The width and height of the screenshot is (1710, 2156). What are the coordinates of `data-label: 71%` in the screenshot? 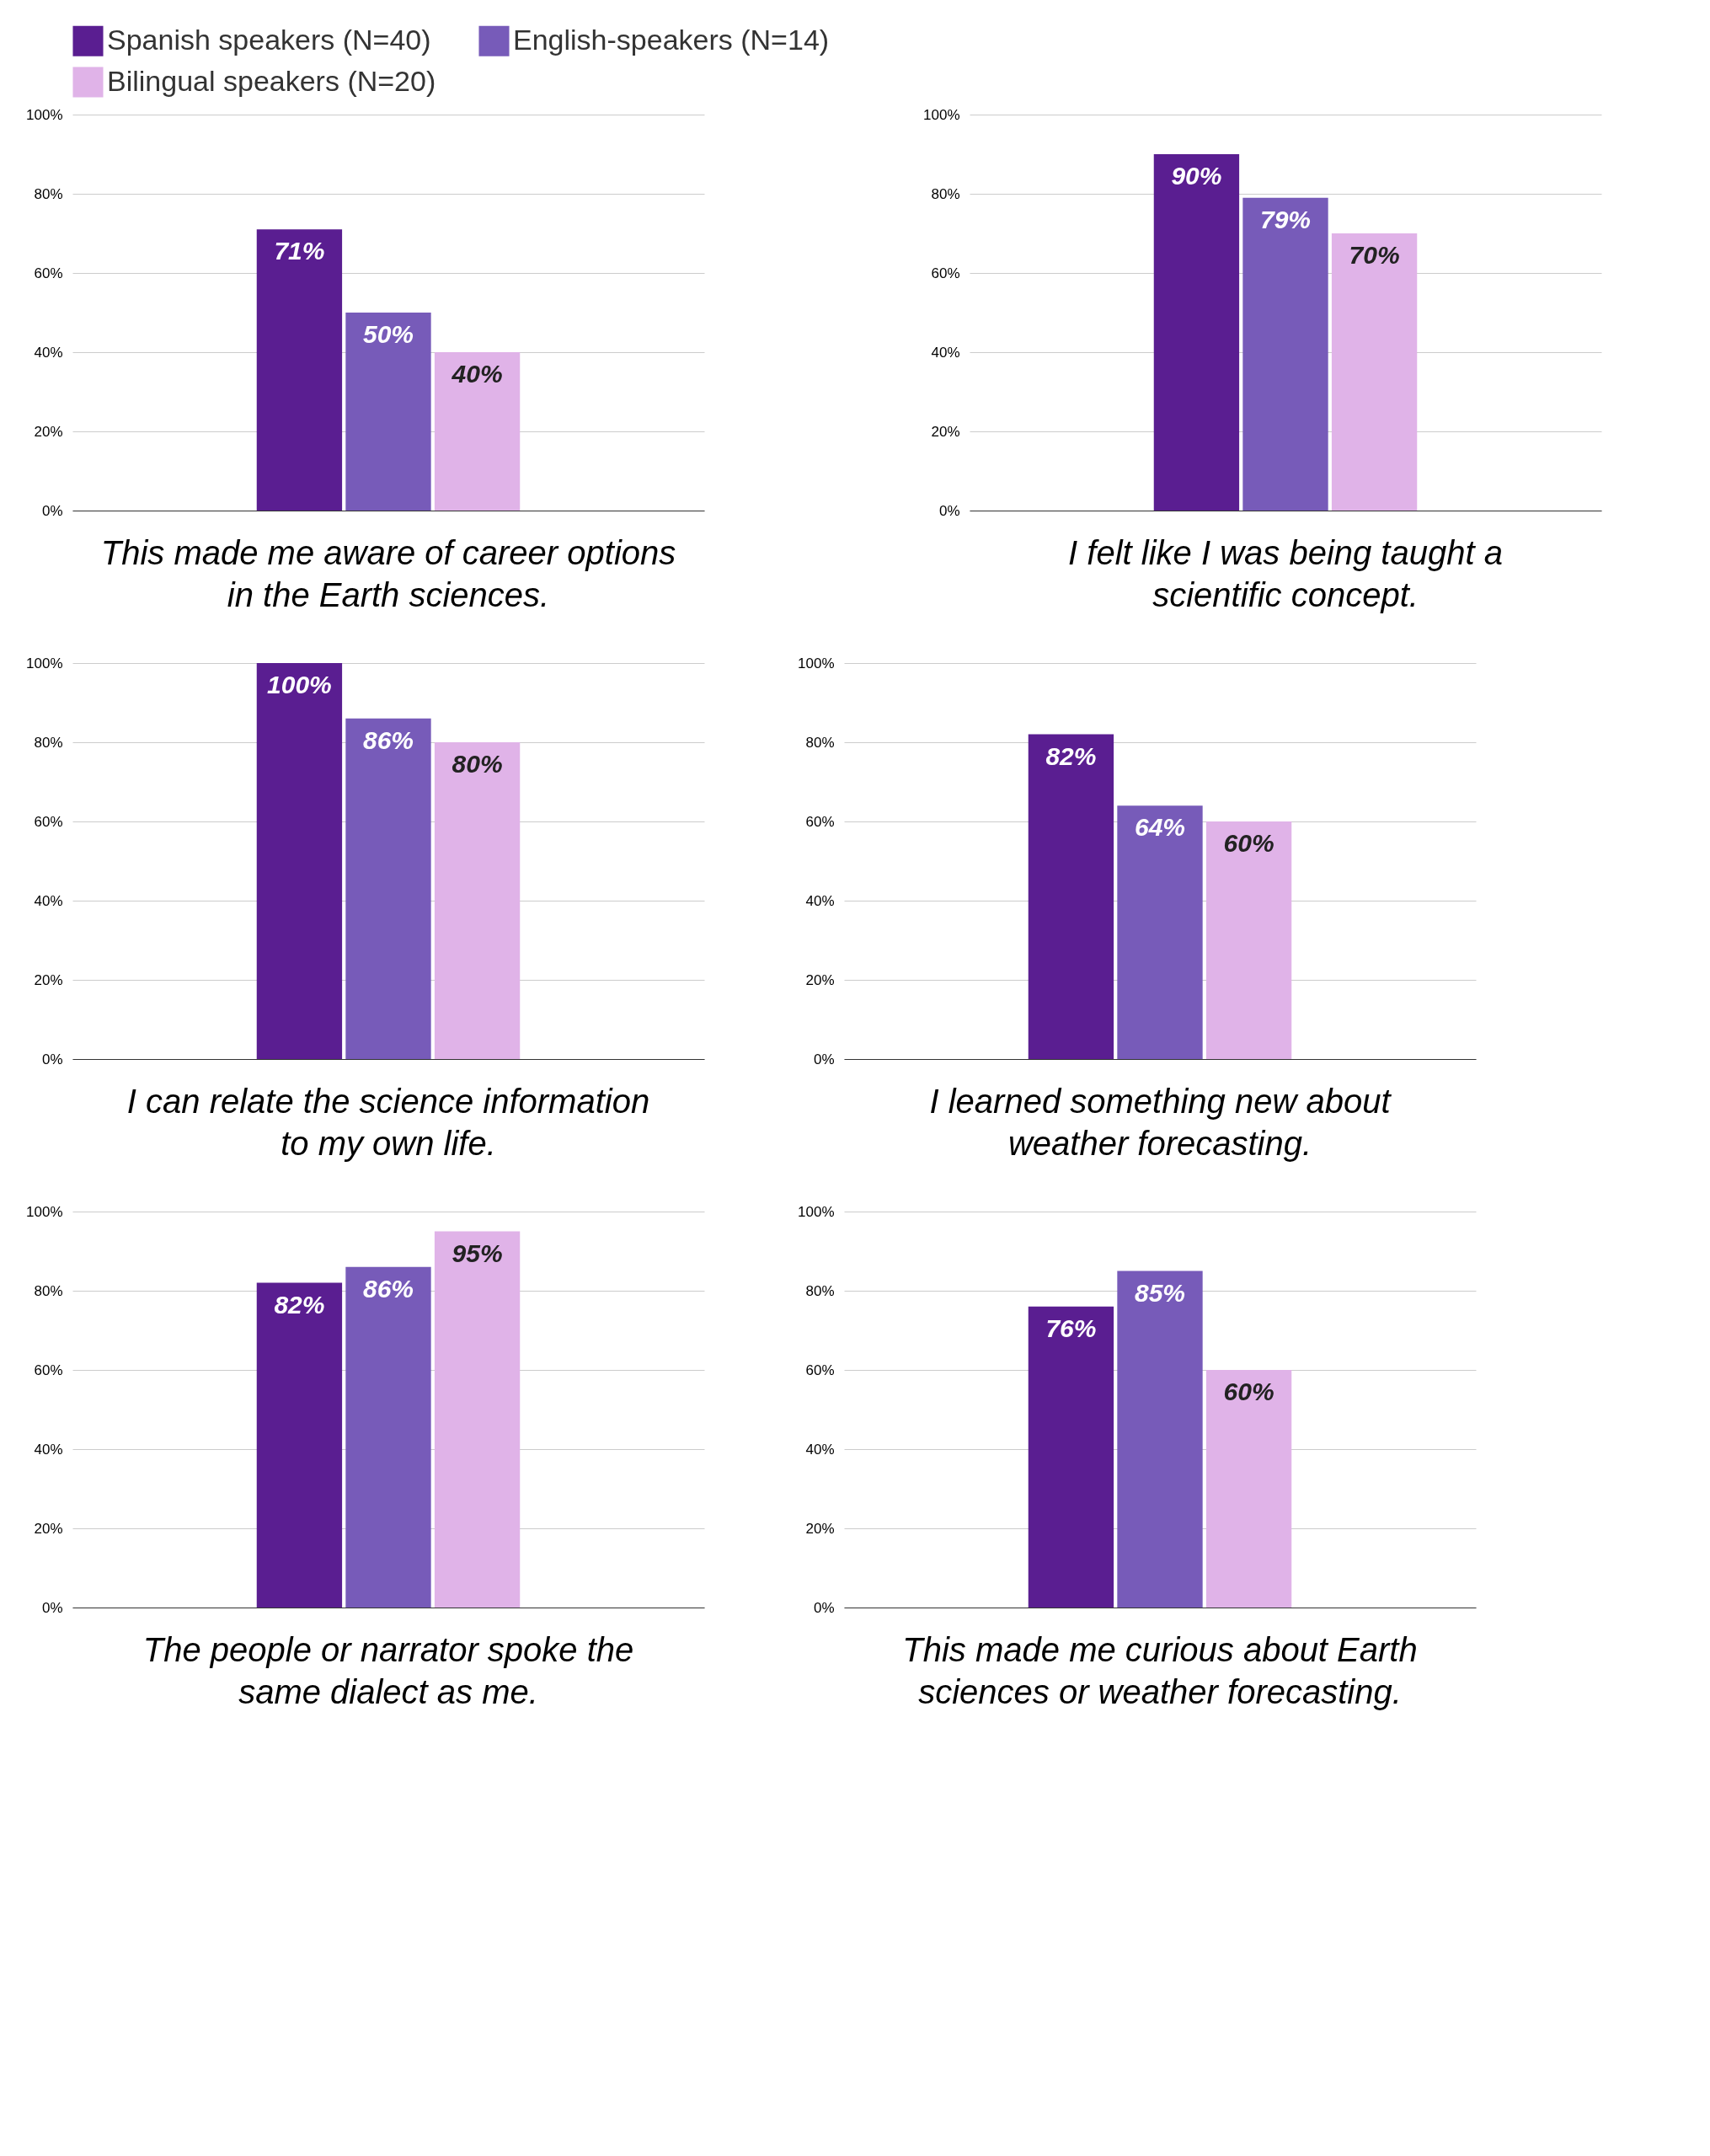 It's located at (299, 251).